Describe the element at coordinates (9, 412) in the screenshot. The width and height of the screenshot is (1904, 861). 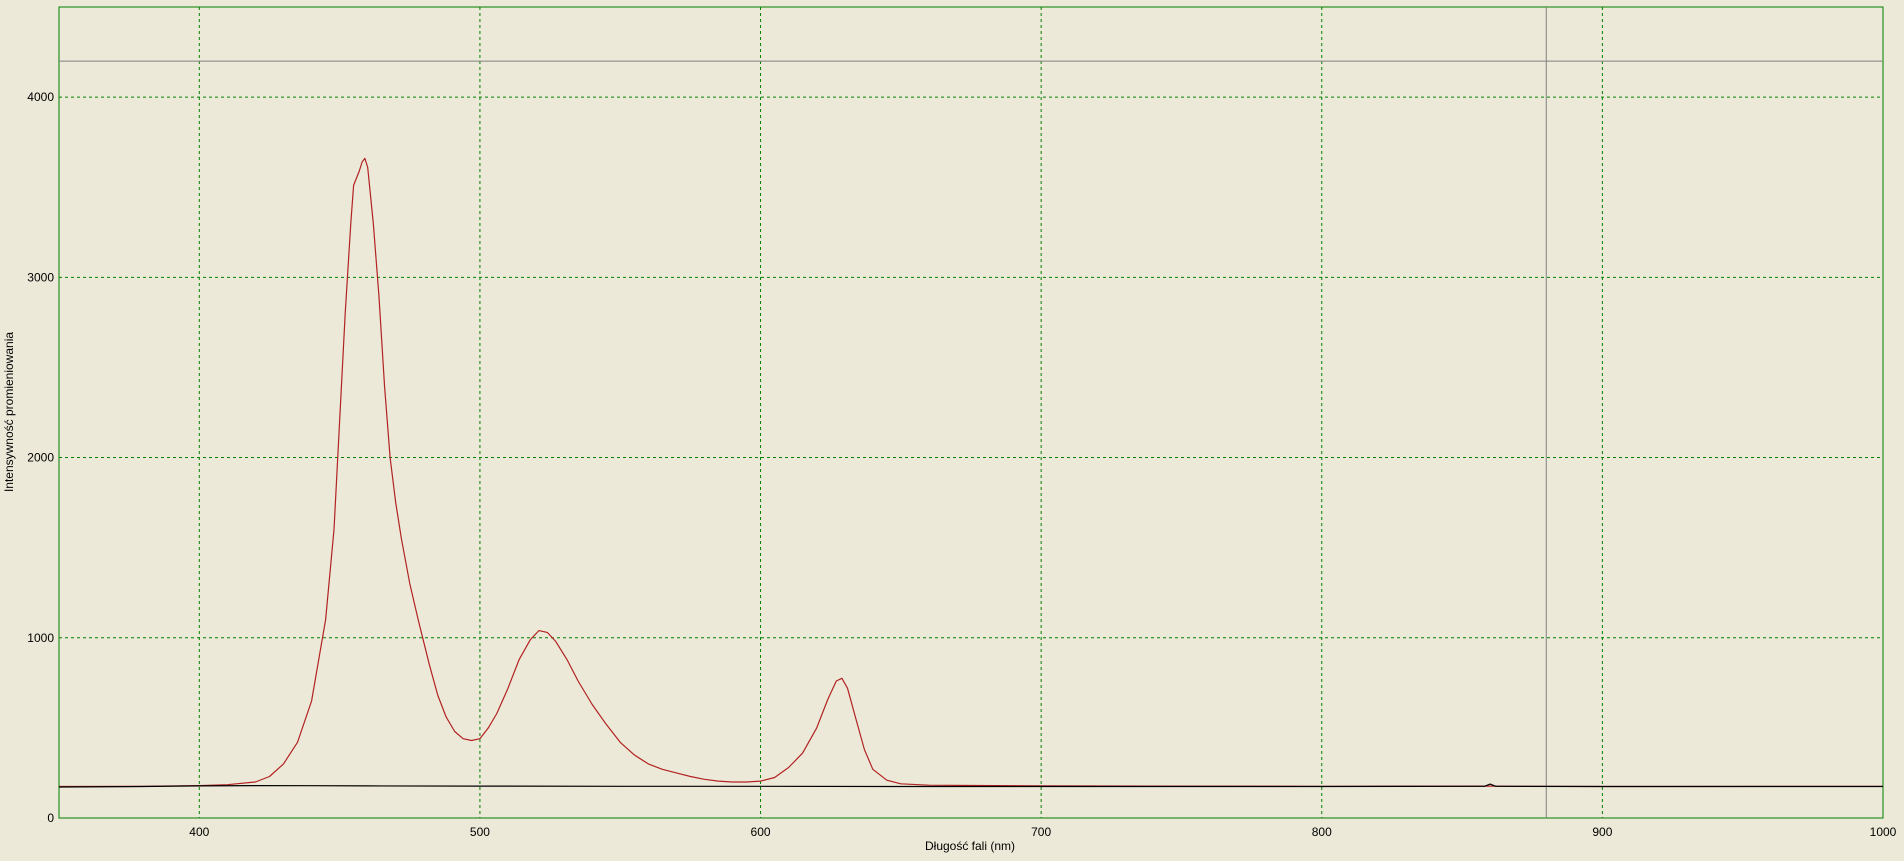
I see `y-axis-label: Intensywność promieniowania` at that location.